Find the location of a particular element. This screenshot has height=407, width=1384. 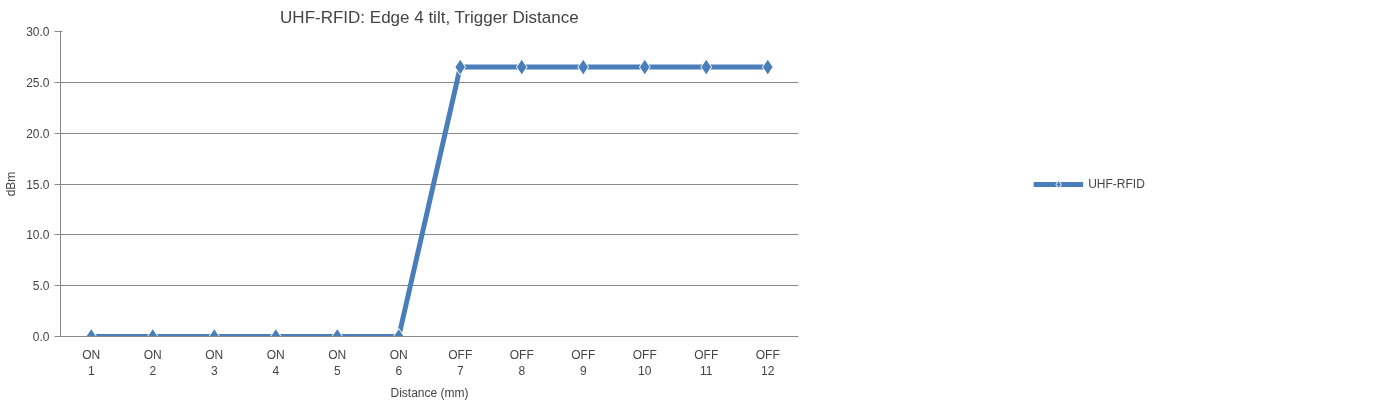

y-axis-title: dBm is located at coordinates (11, 184).